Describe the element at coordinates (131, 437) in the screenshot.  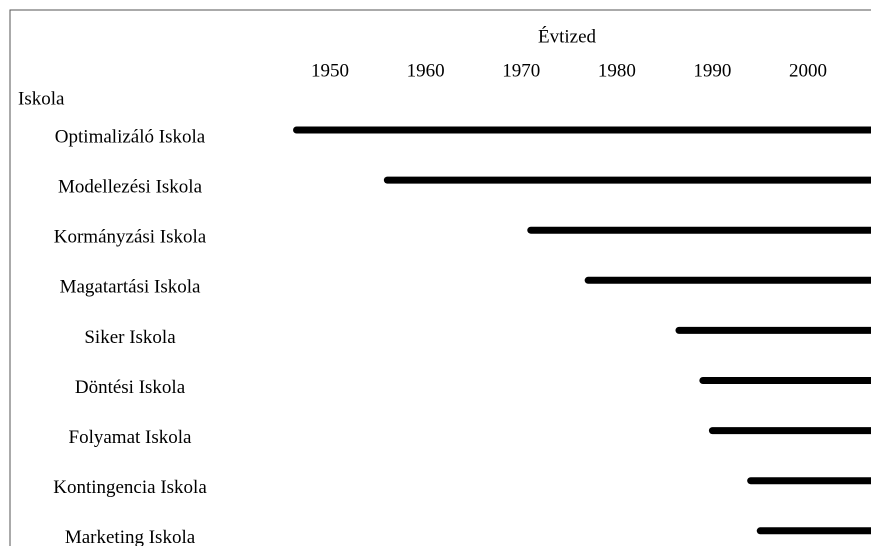
I see `y-tick-label: Folyamat Iskola` at that location.